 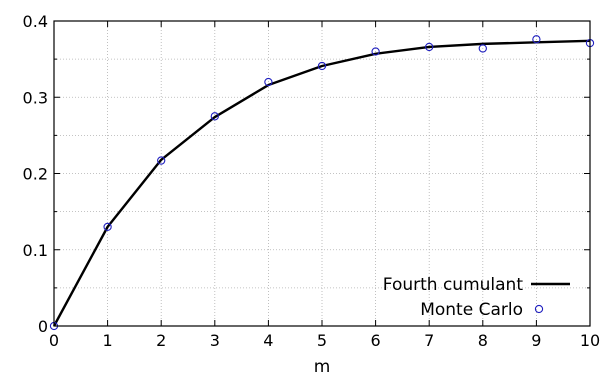 I want to click on y-tick-label: 0.4, so click(x=35, y=21).